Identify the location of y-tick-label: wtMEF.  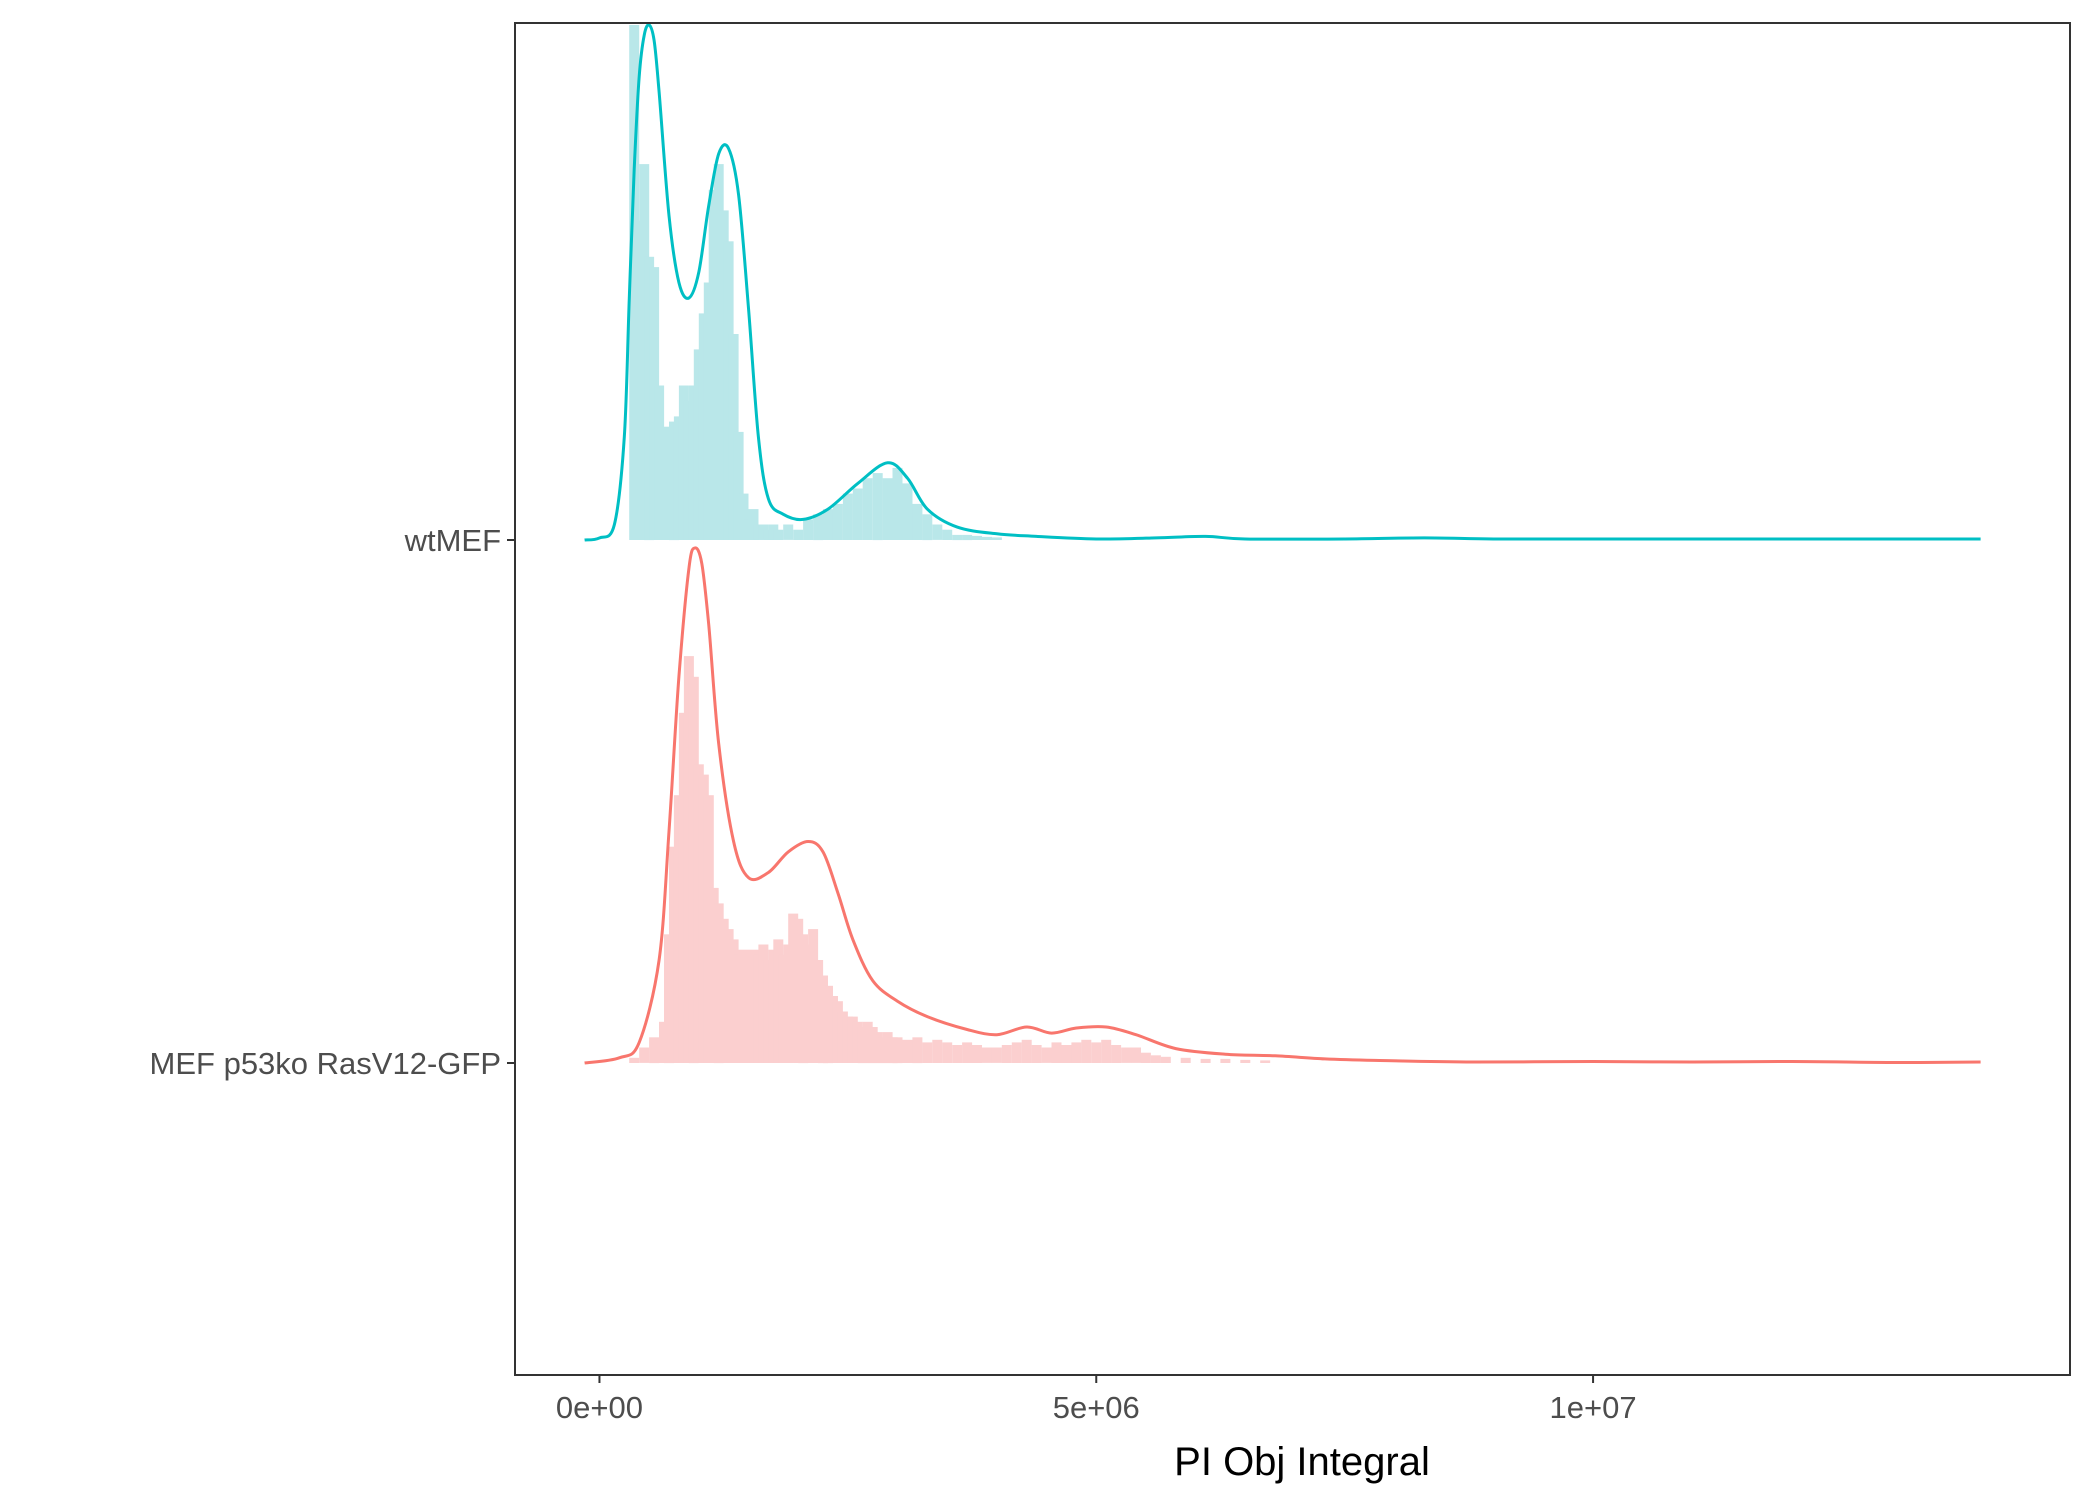
(452, 540).